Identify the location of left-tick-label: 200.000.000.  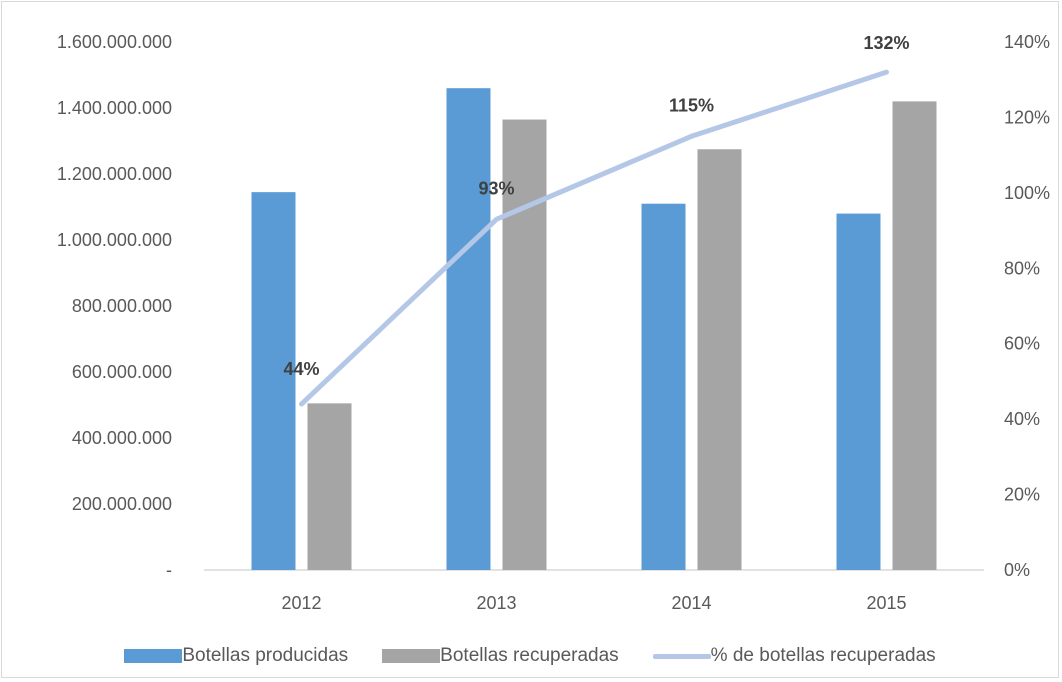
(122, 504).